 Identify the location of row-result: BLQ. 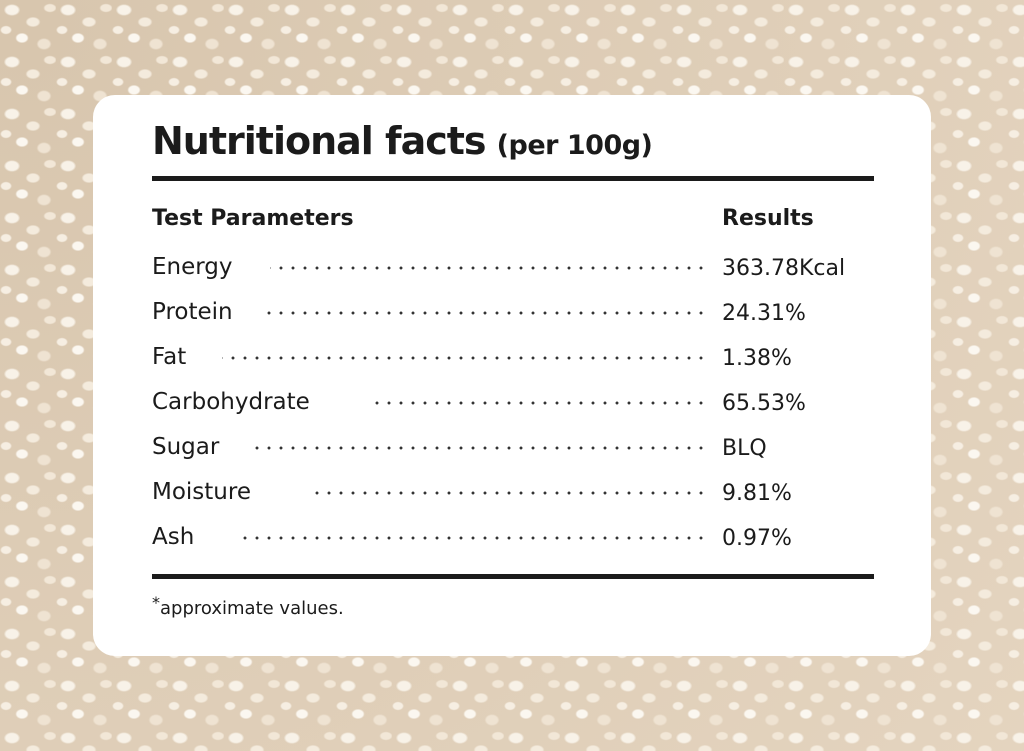
(744, 448).